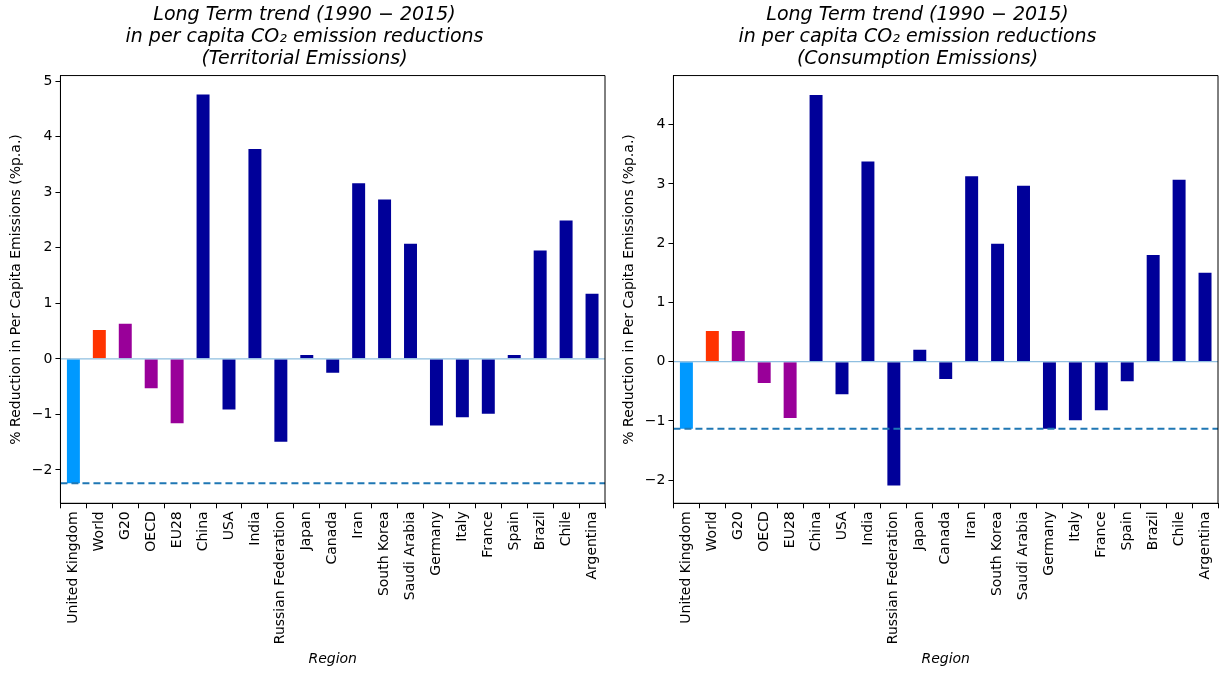 The height and width of the screenshot is (676, 1227). Describe the element at coordinates (42, 468) in the screenshot. I see `y-tick-label: −2` at that location.